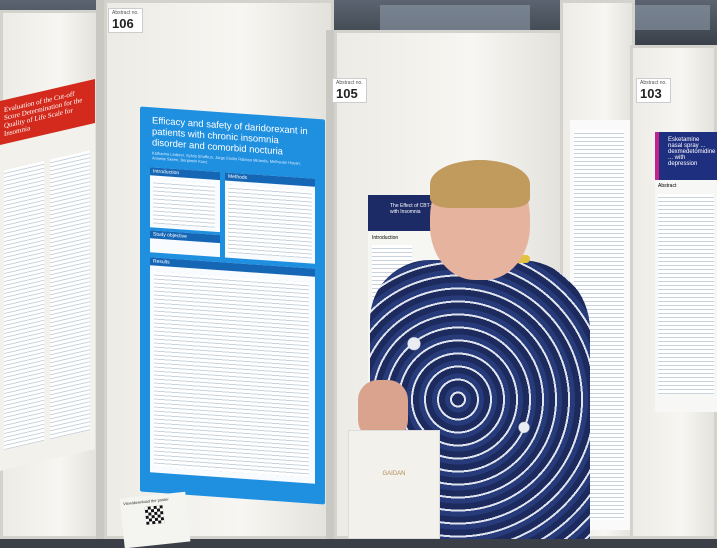 Image resolution: width=717 pixels, height=548 pixels. Describe the element at coordinates (154, 515) in the screenshot. I see `qr-code` at that location.